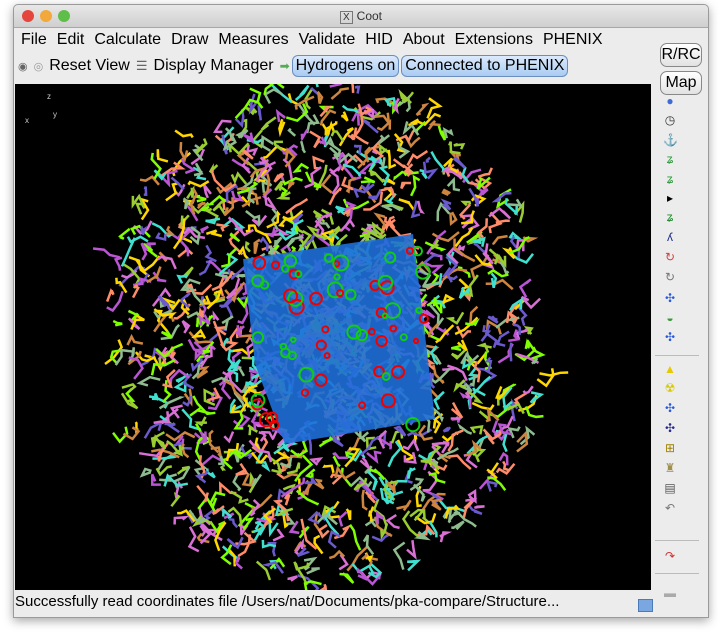 The width and height of the screenshot is (720, 632). Describe the element at coordinates (670, 388) in the screenshot. I see `add-atom-icon: ☢` at that location.